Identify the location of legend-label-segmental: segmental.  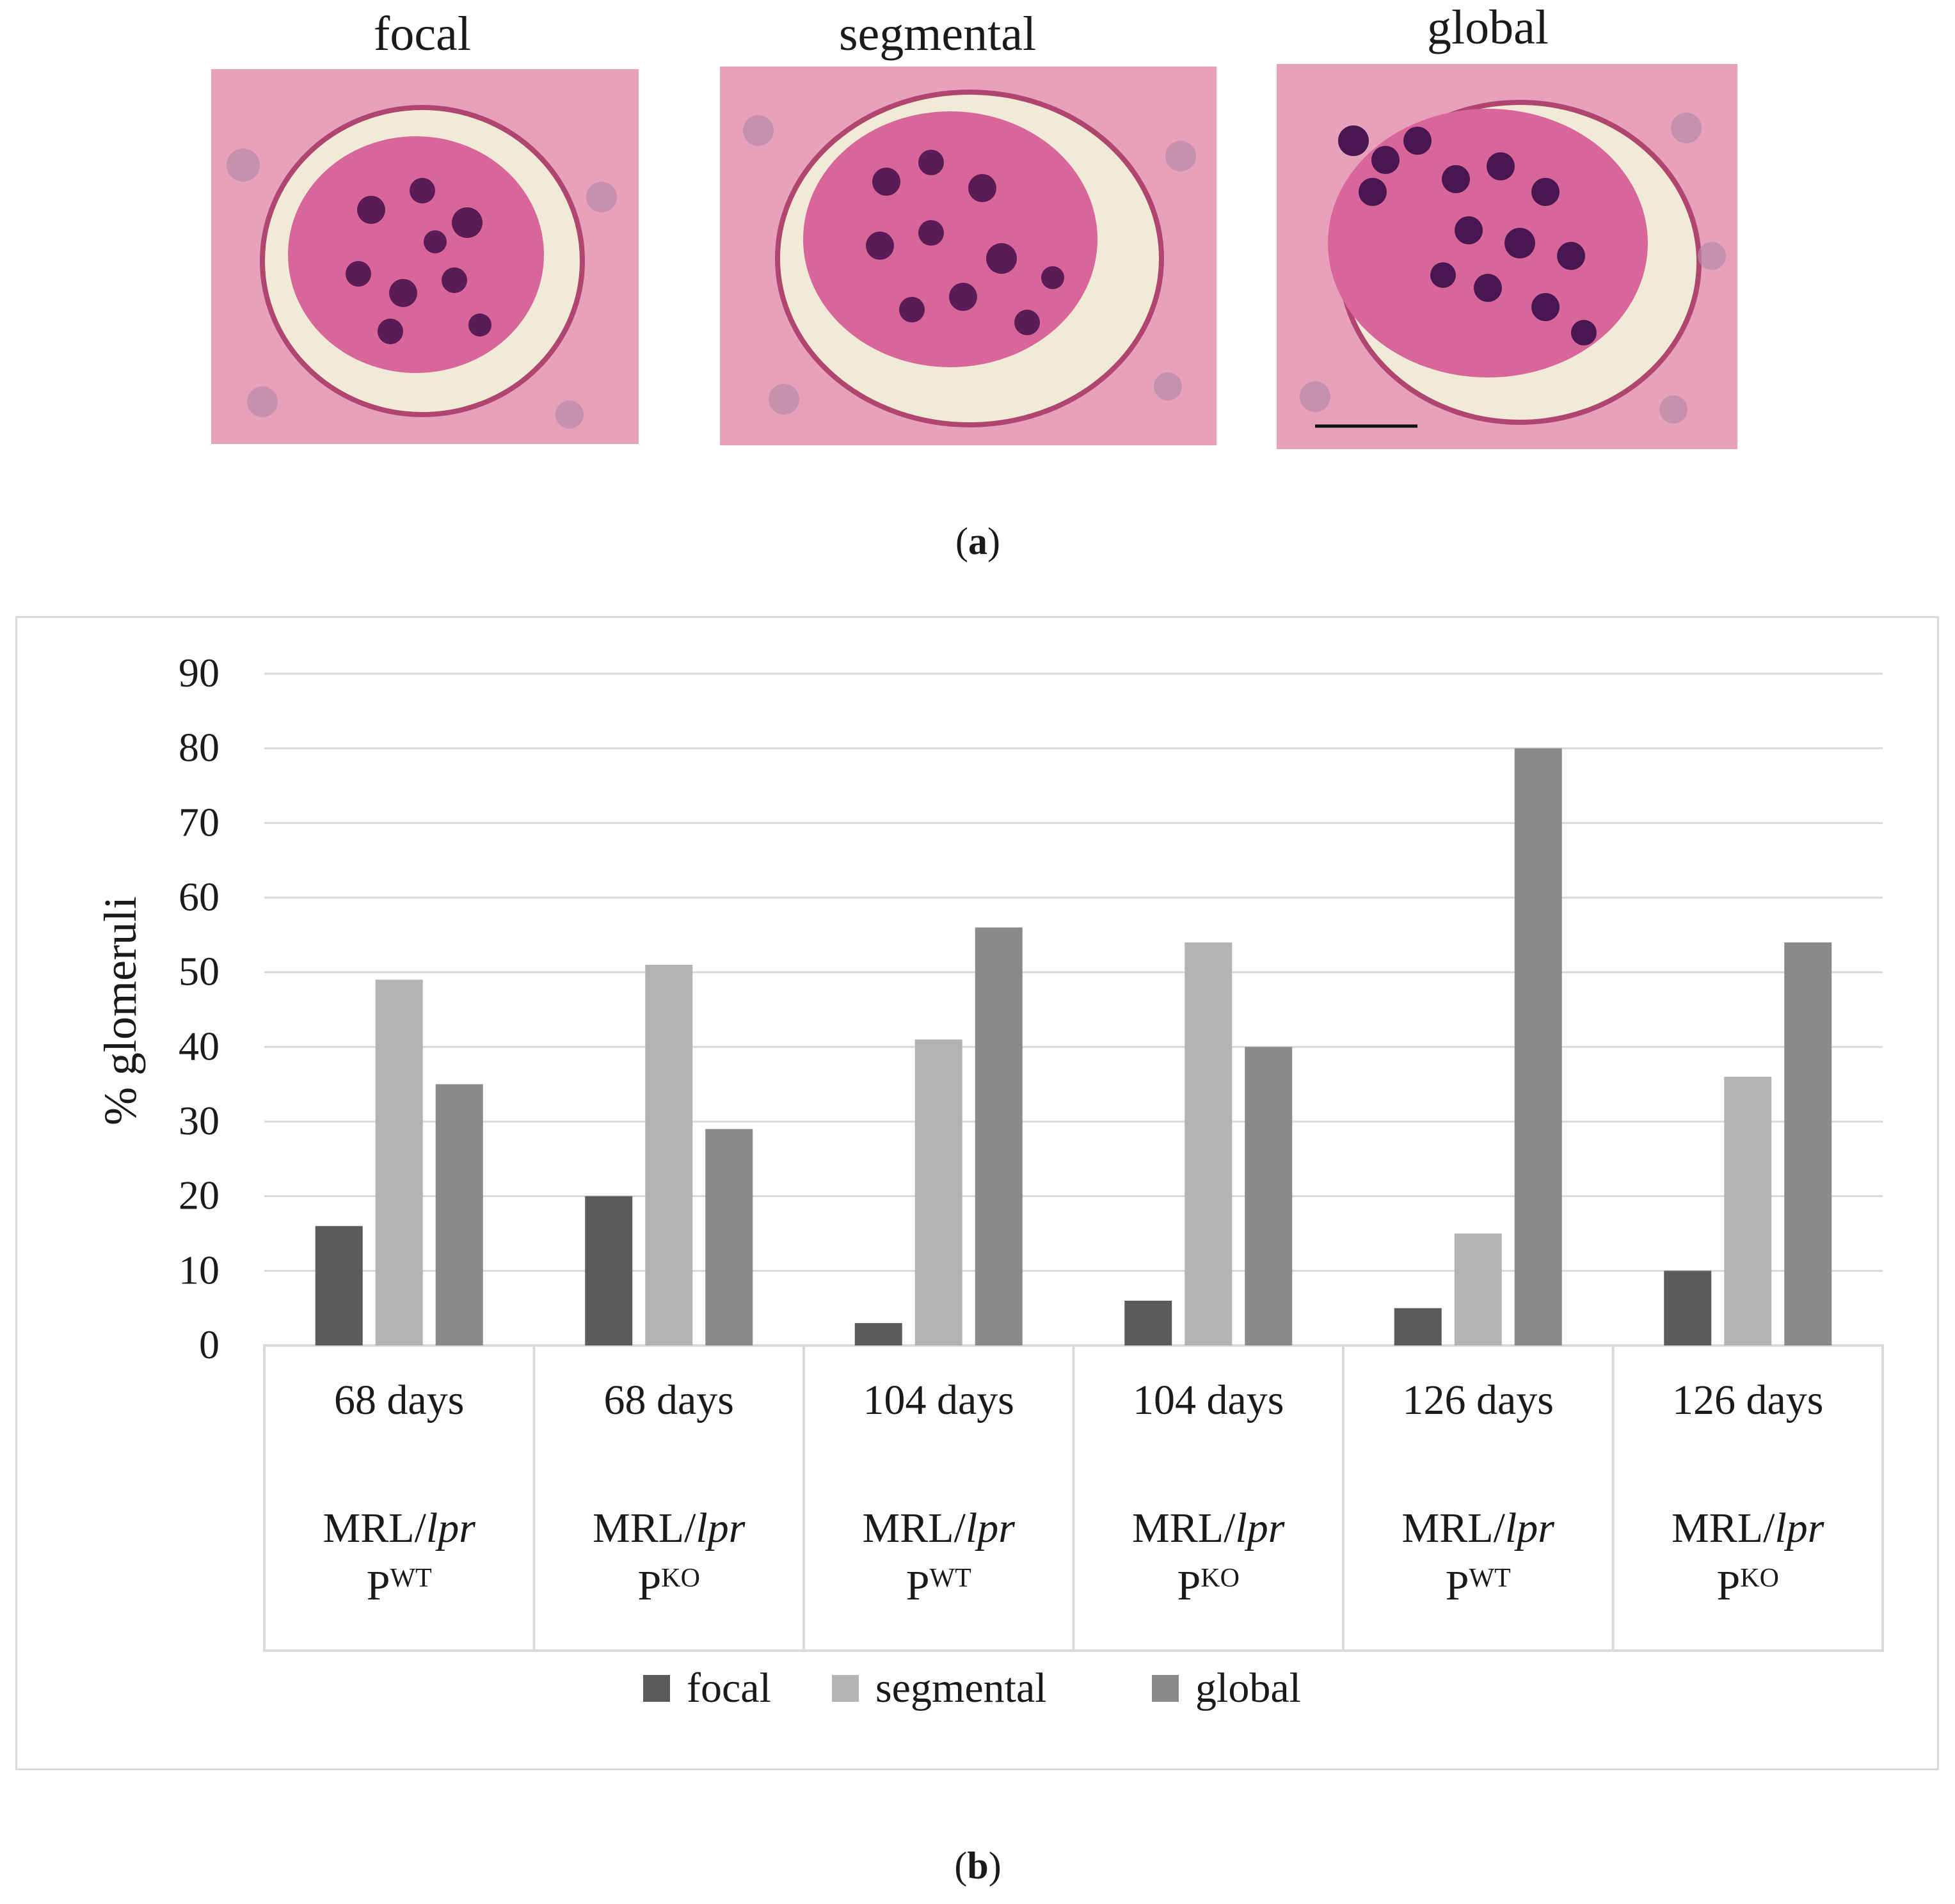
(961, 1688).